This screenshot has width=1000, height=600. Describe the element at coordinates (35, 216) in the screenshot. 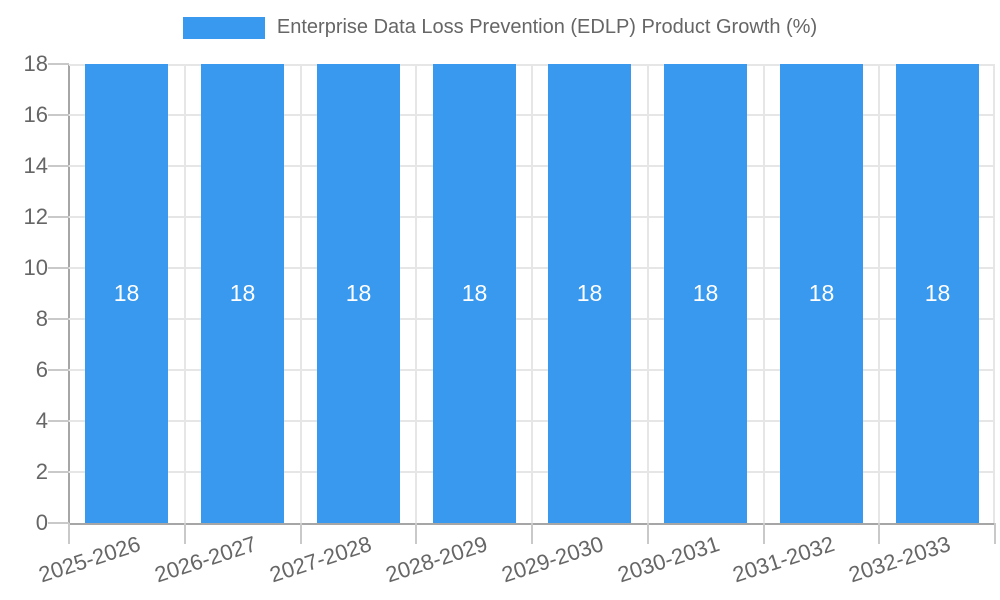

I see `y-axis-tick-label: 12` at that location.